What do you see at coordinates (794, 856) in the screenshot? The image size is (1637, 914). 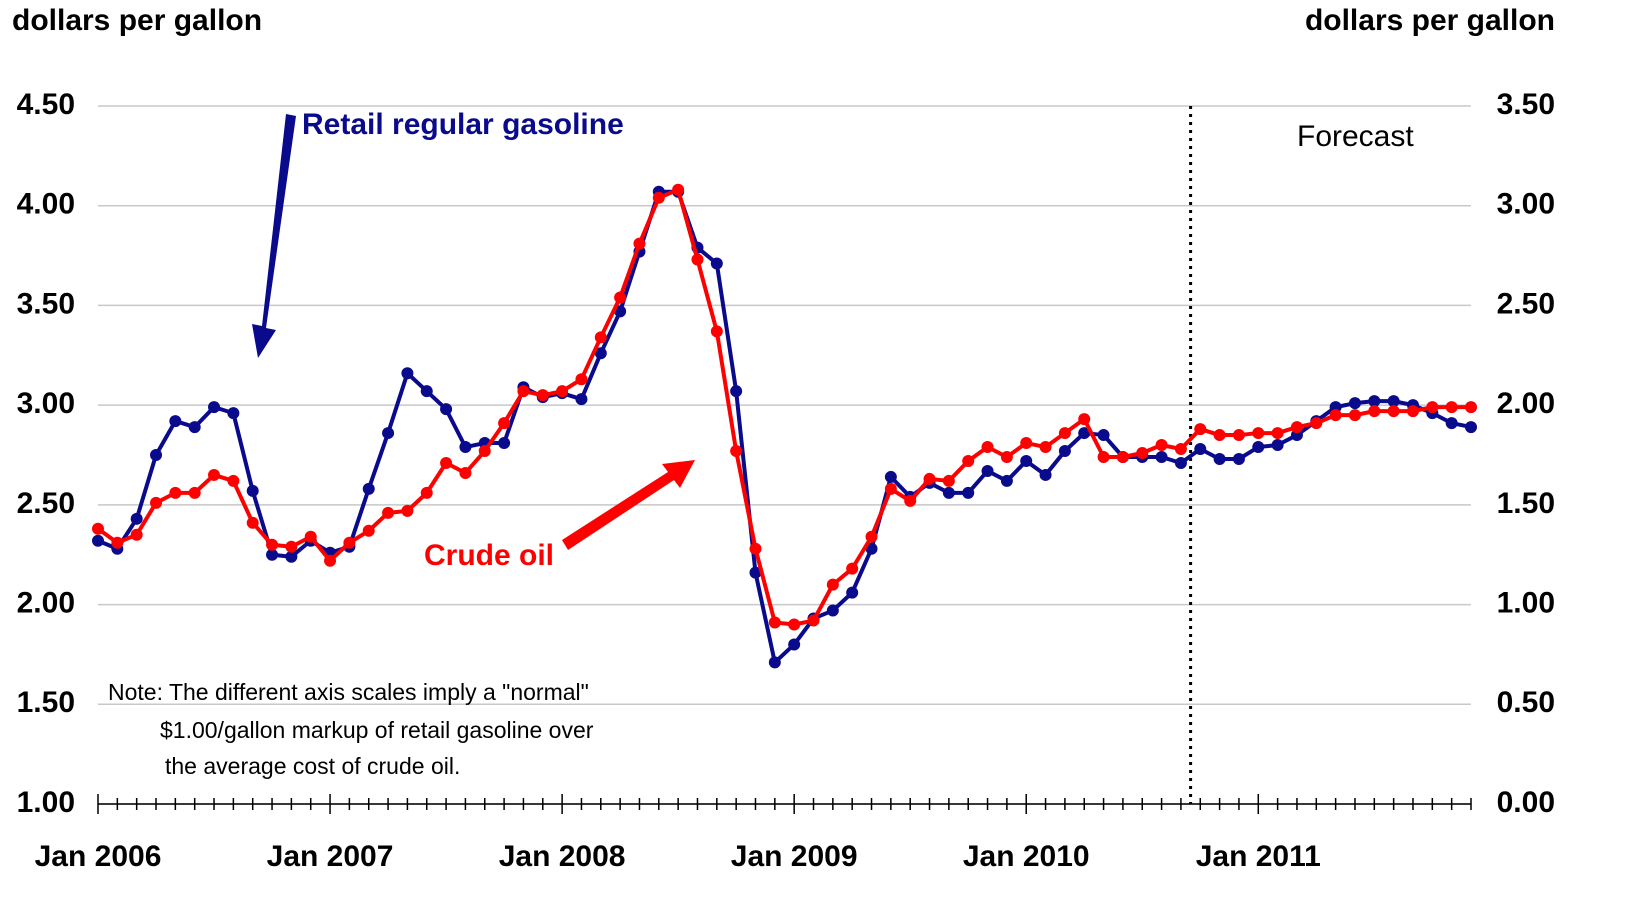 I see `x-tick-label: Jan 2009` at bounding box center [794, 856].